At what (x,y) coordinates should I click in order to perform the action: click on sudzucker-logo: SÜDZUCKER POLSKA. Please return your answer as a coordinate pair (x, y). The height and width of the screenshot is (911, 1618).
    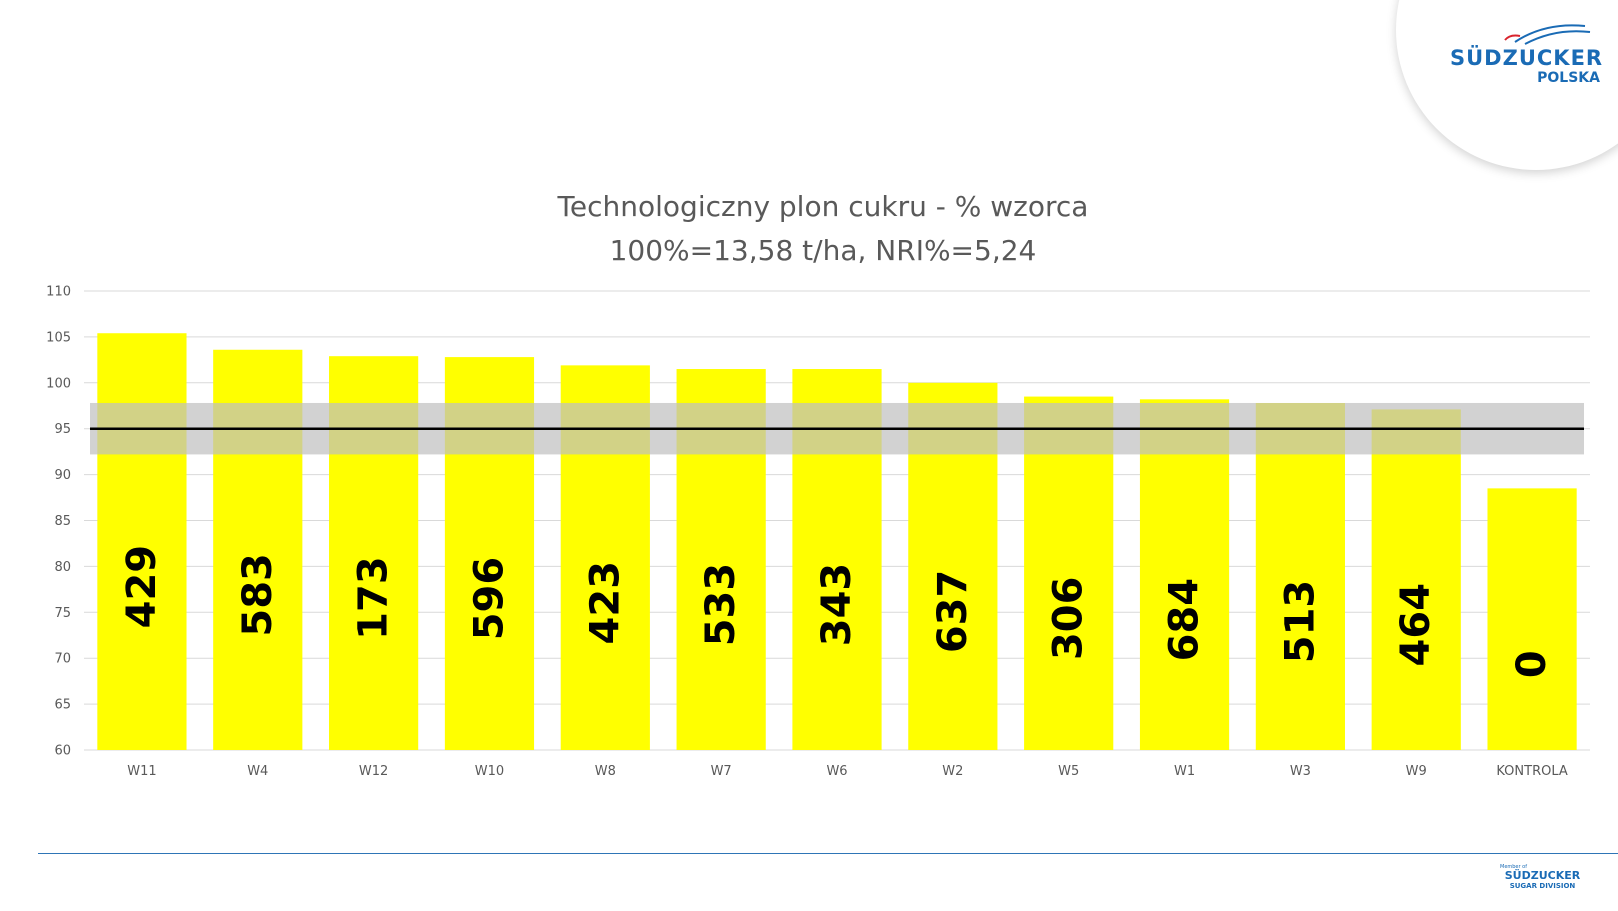
    Looking at the image, I should click on (1527, 66).